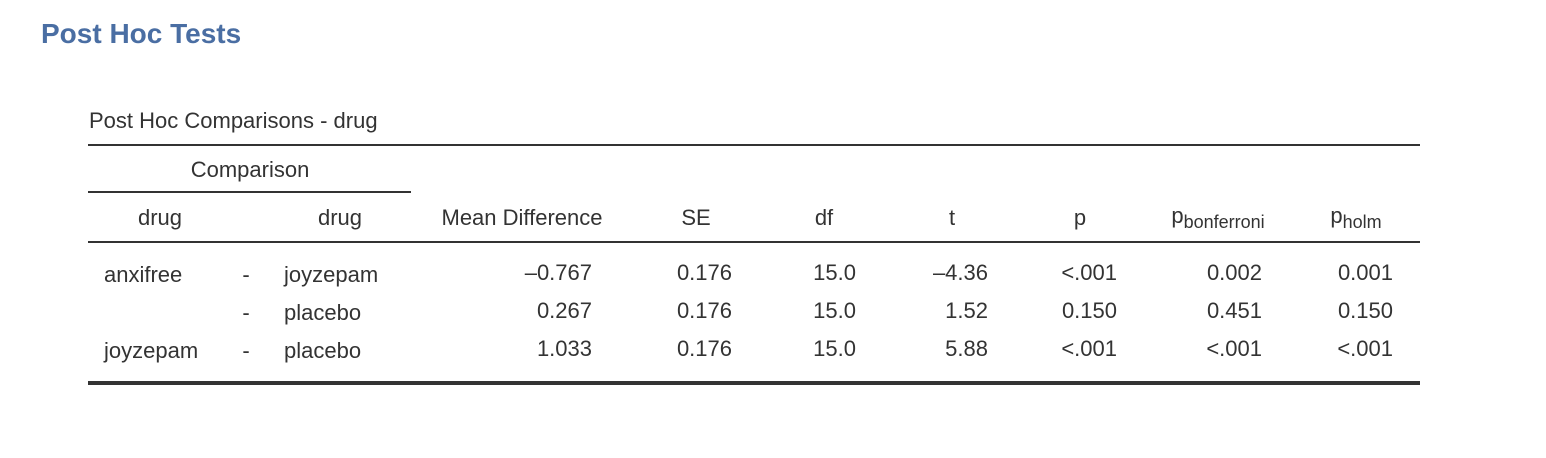 This screenshot has width=1546, height=458. Describe the element at coordinates (1234, 310) in the screenshot. I see `row-2-p-bonferroni: 0.451` at that location.